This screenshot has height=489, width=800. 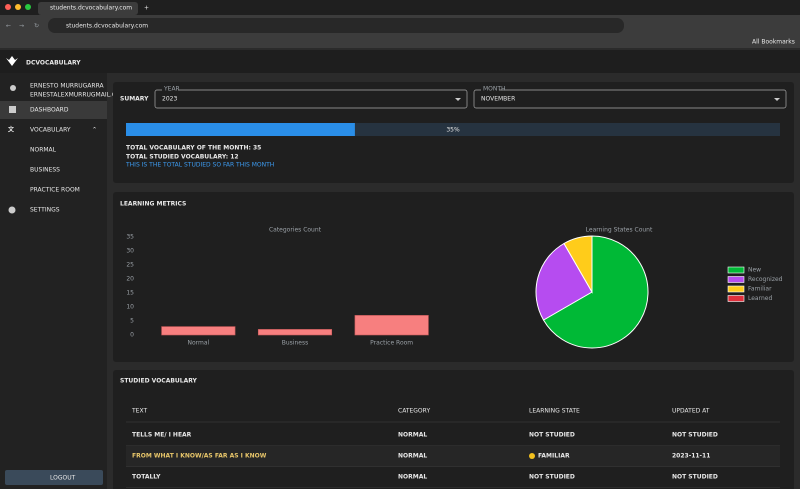 What do you see at coordinates (36, 26) in the screenshot?
I see `reload: ↻` at bounding box center [36, 26].